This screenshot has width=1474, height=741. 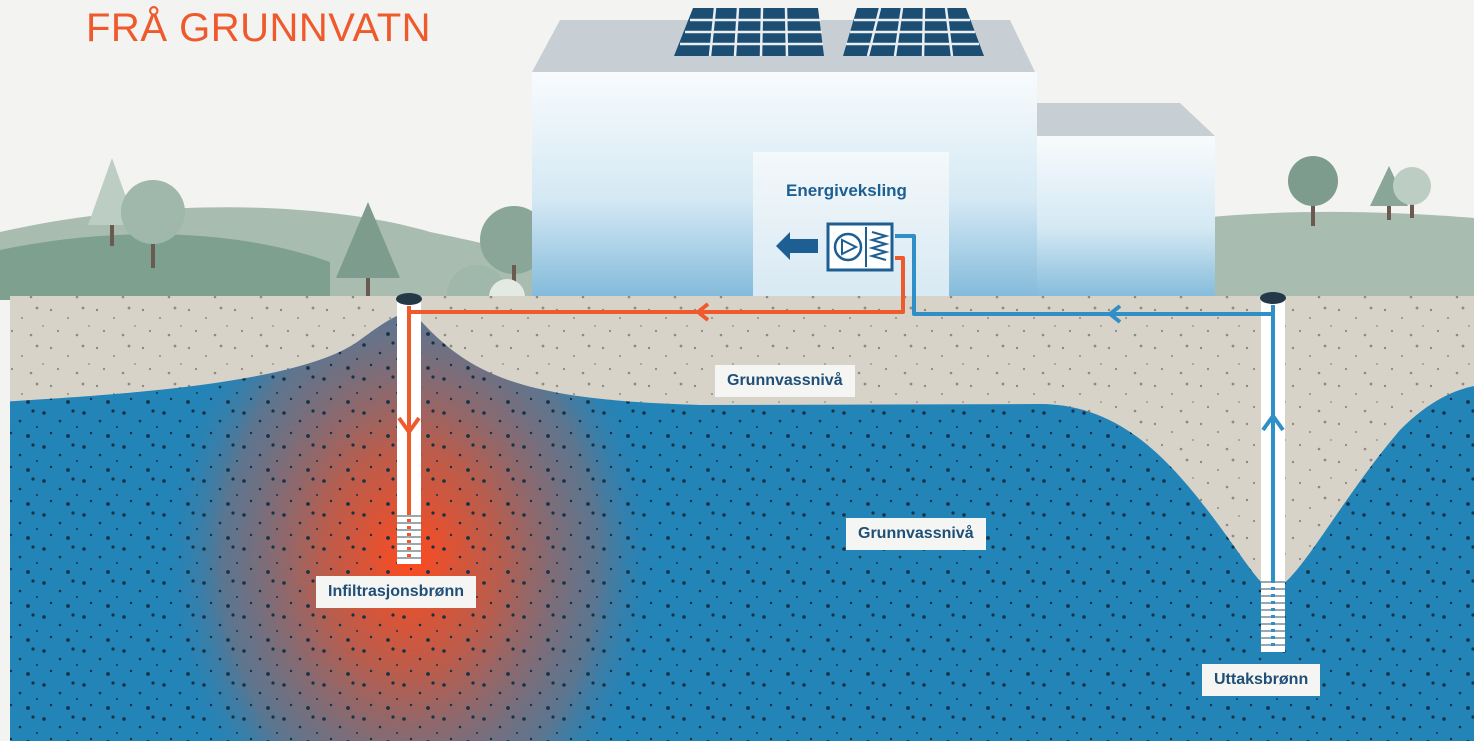 I want to click on hill-right, so click(x=1337, y=255).